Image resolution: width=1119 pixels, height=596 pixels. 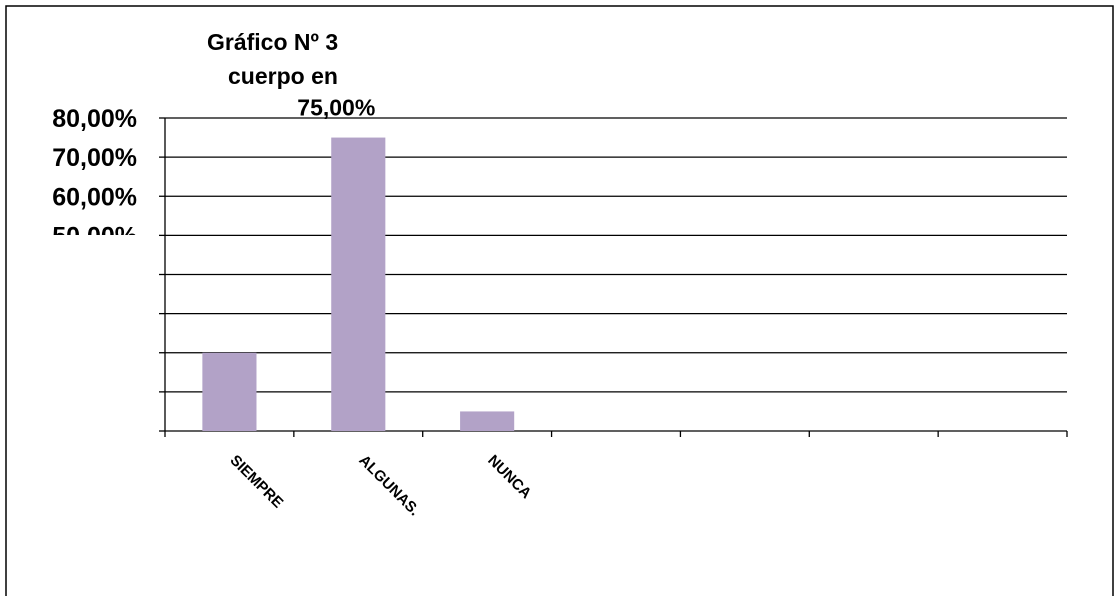 What do you see at coordinates (272, 42) in the screenshot?
I see `chart-title: Gráfico Nº 3` at bounding box center [272, 42].